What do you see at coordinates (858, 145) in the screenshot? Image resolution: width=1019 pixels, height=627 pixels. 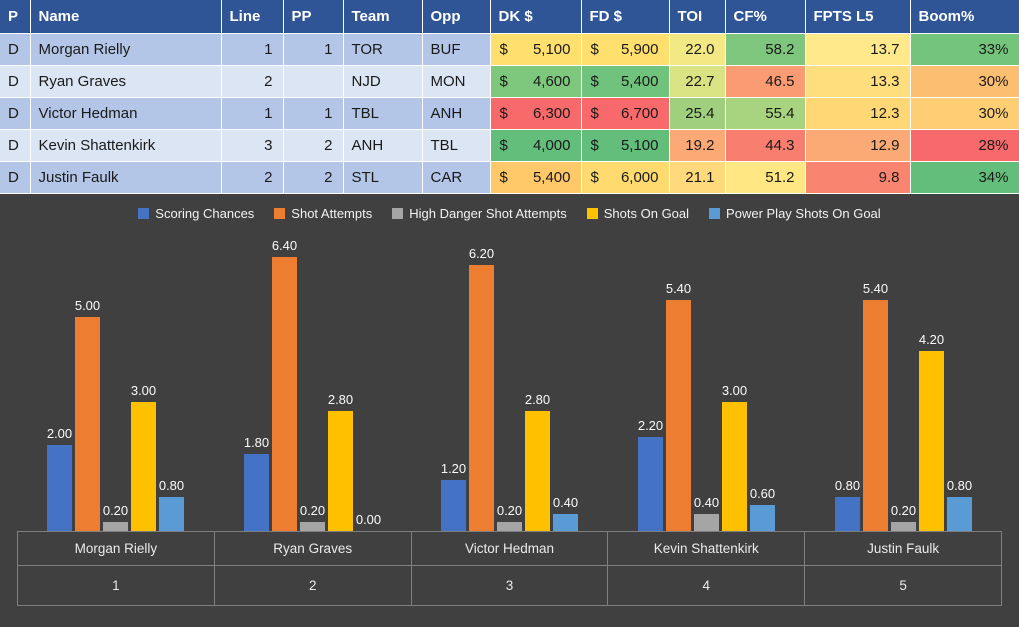 I see `cell-fpts-l5: 12.9` at bounding box center [858, 145].